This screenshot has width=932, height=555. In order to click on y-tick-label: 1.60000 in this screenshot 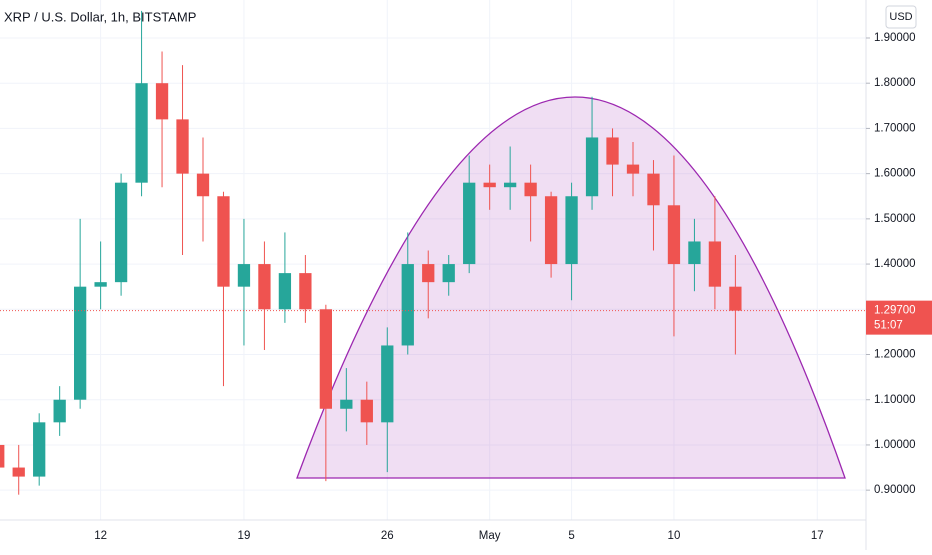, I will do `click(895, 174)`.